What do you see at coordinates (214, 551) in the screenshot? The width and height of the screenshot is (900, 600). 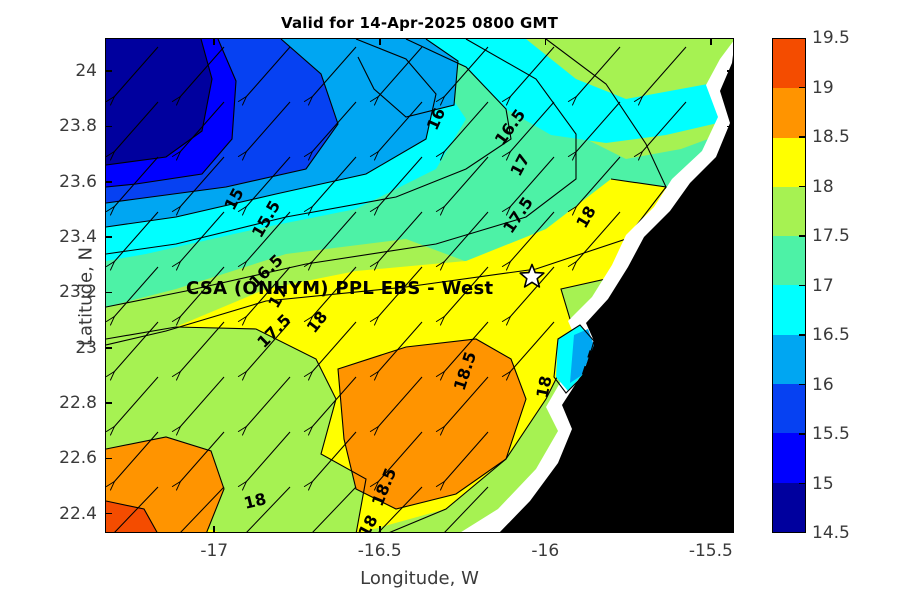 I see `x-tick-label: -17` at bounding box center [214, 551].